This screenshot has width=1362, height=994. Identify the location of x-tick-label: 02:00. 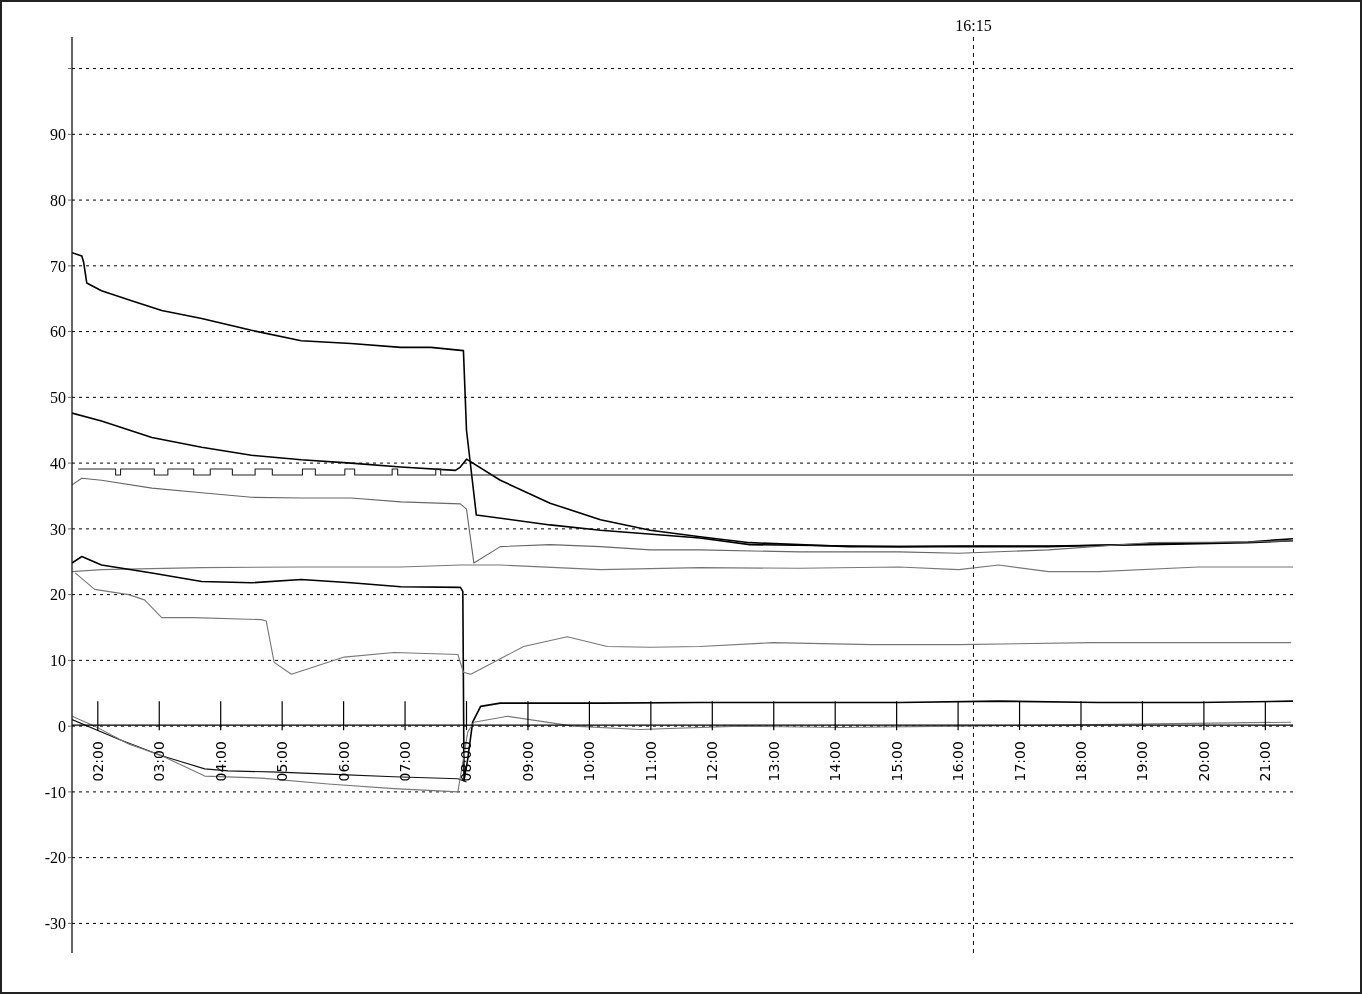
(97, 761).